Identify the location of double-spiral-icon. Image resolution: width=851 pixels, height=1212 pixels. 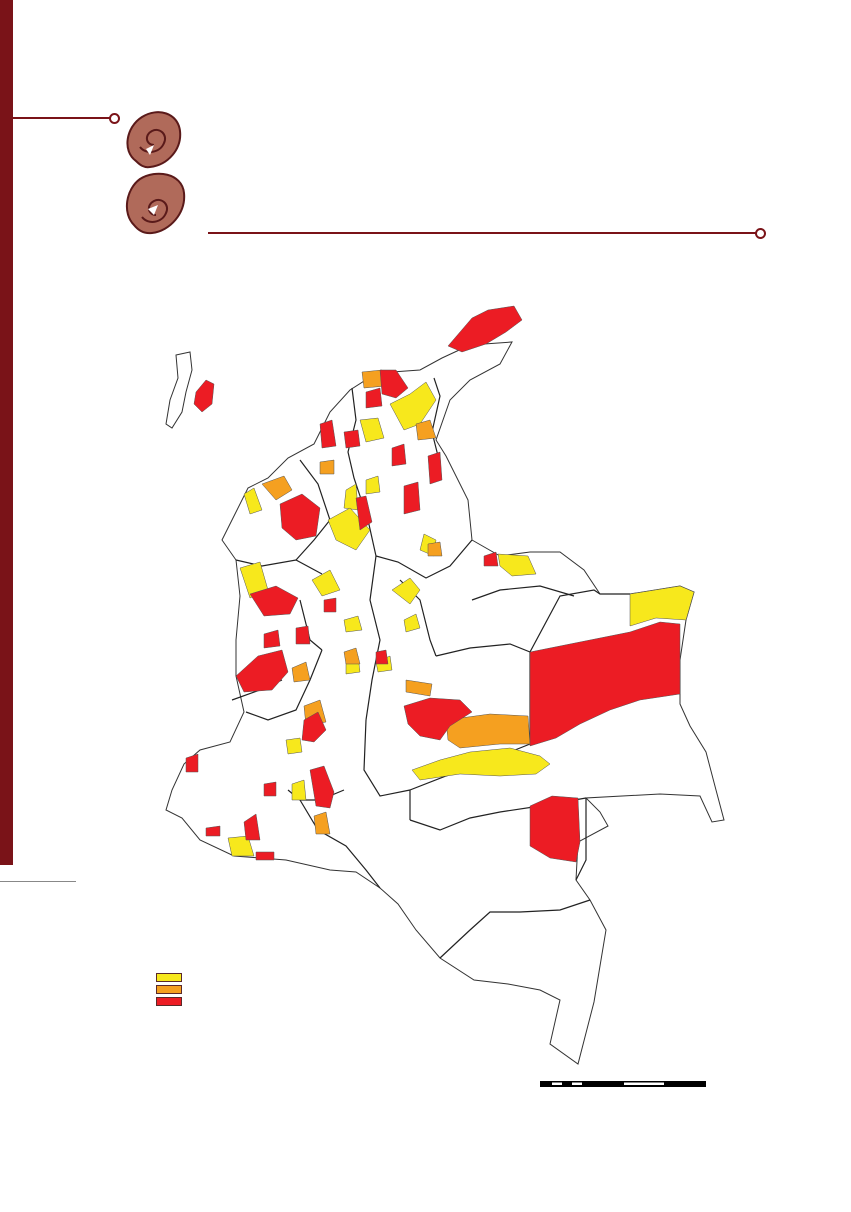
(155, 173).